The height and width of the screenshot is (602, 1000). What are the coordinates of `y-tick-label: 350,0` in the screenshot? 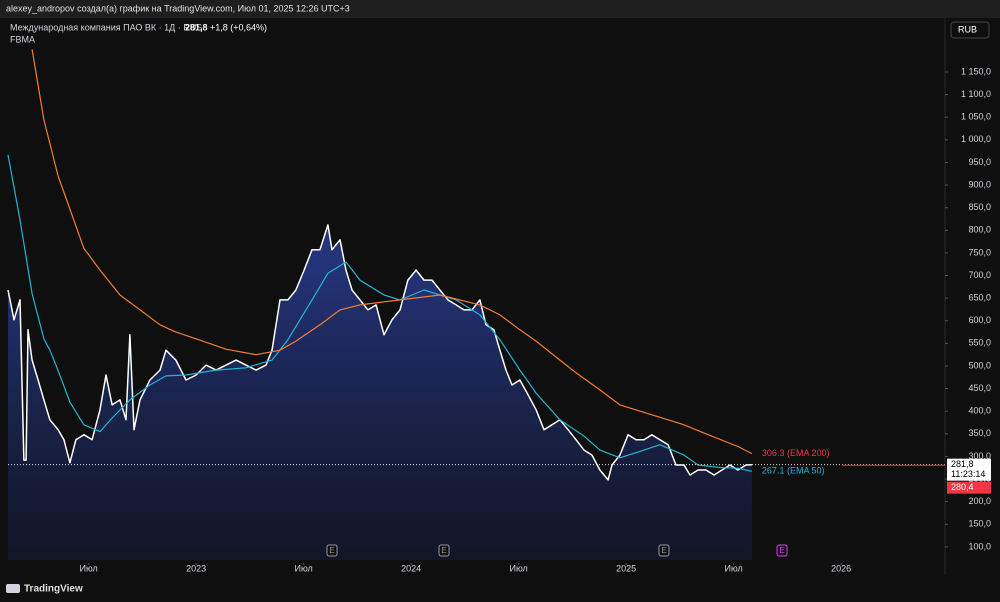 It's located at (979, 433).